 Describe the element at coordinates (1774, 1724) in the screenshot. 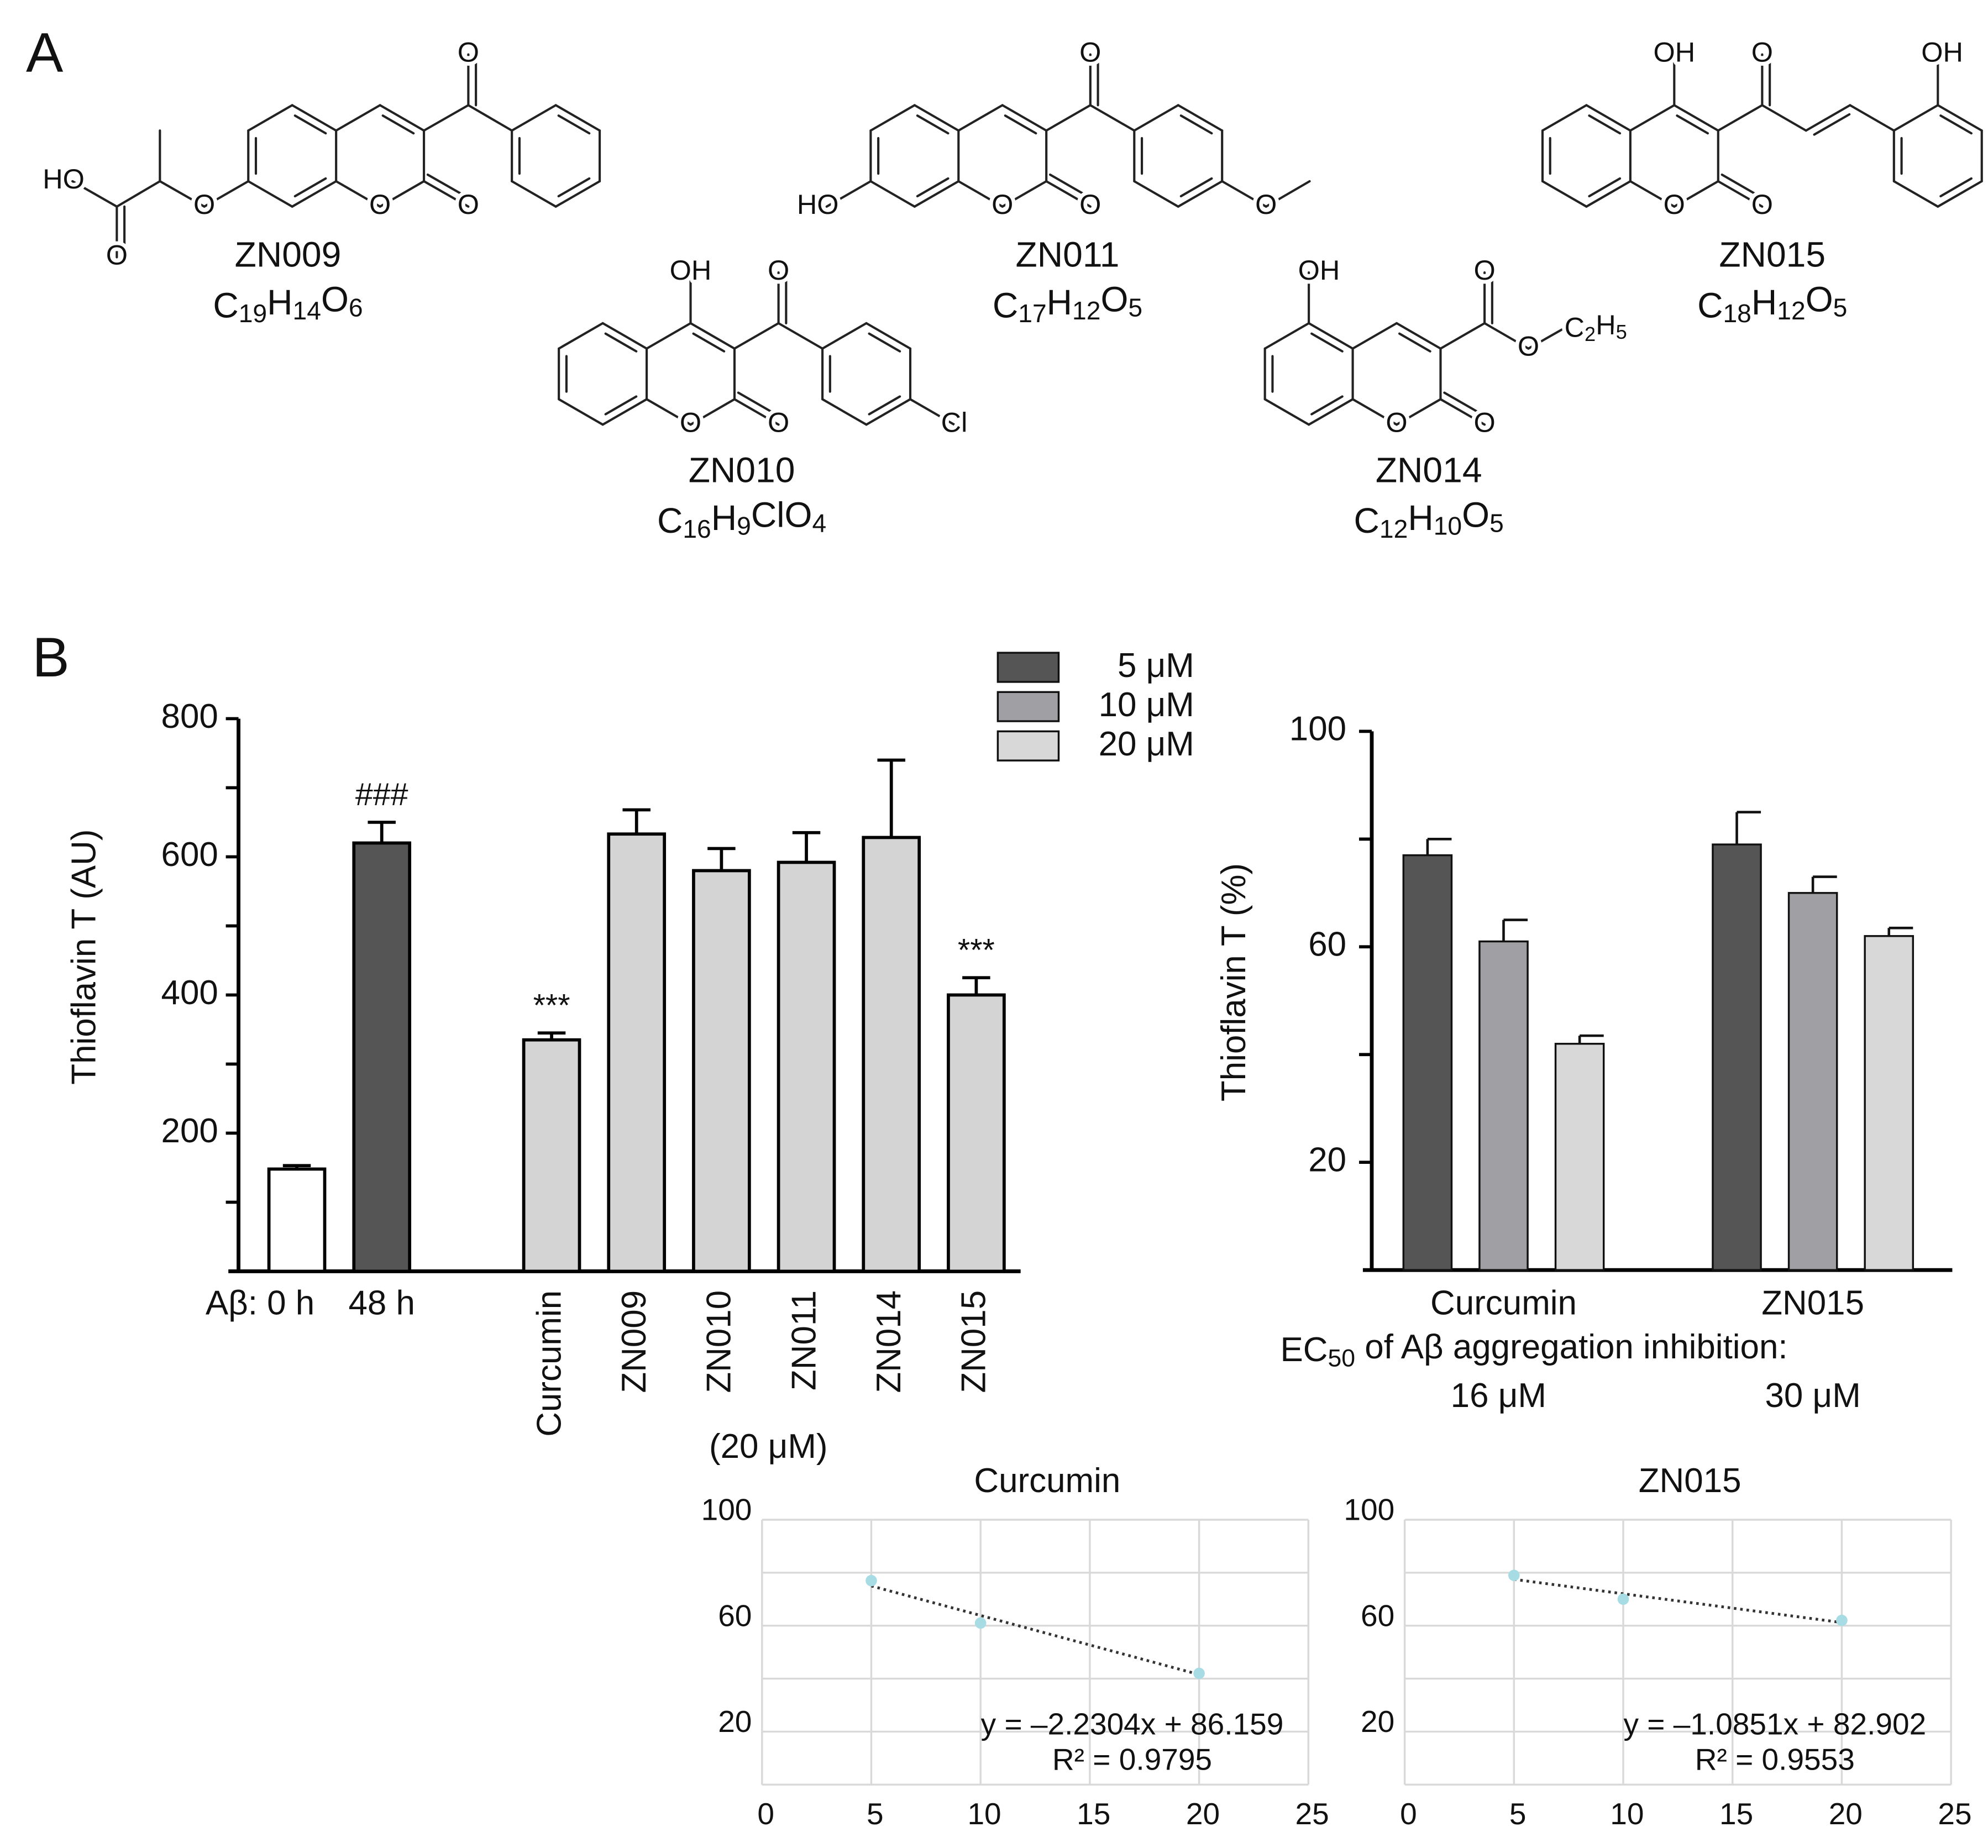

I see `trendline-equation: y = –1.0851x + 82.902` at that location.